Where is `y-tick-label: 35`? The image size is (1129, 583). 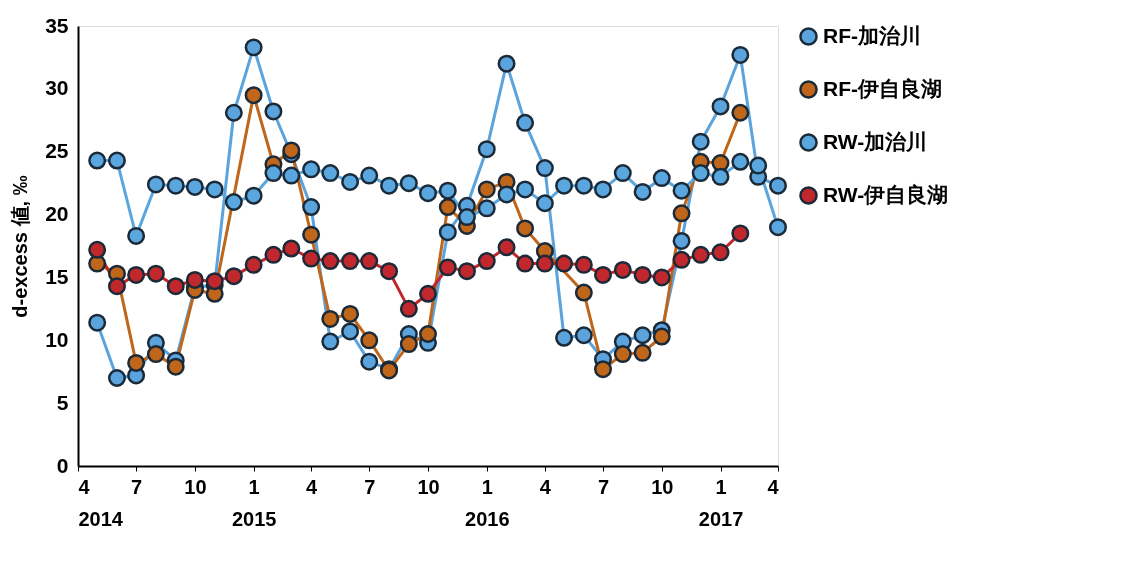
y-tick-label: 35 is located at coordinates (57, 25).